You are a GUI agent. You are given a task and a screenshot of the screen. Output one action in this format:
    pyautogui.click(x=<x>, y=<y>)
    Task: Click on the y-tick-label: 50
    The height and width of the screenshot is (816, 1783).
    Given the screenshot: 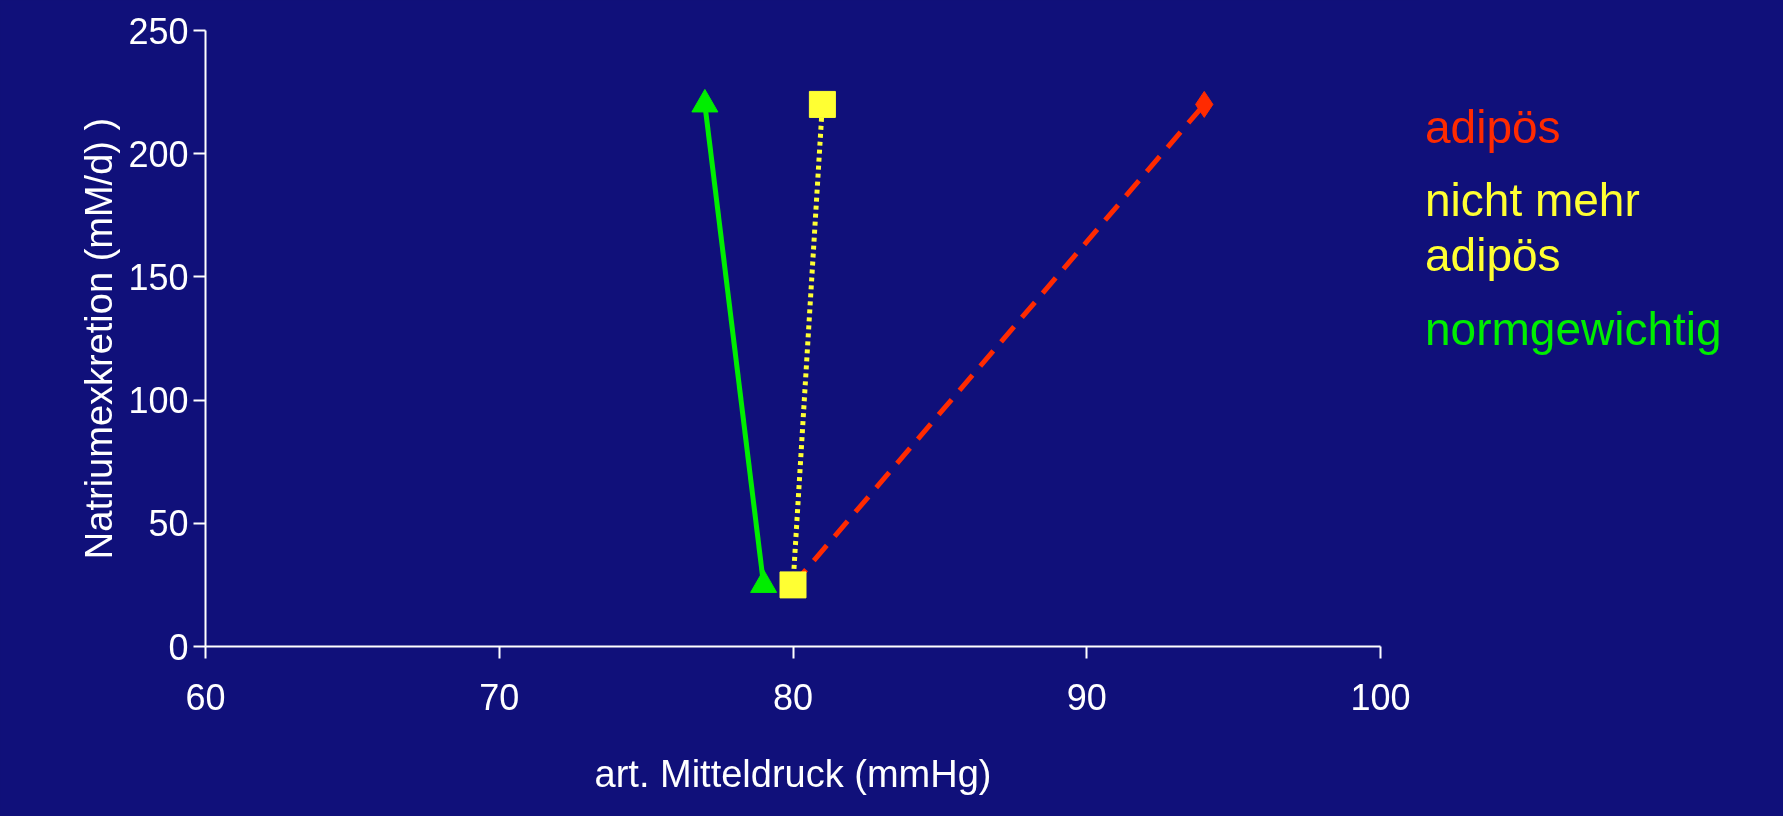 What is the action you would take?
    pyautogui.click(x=168, y=524)
    